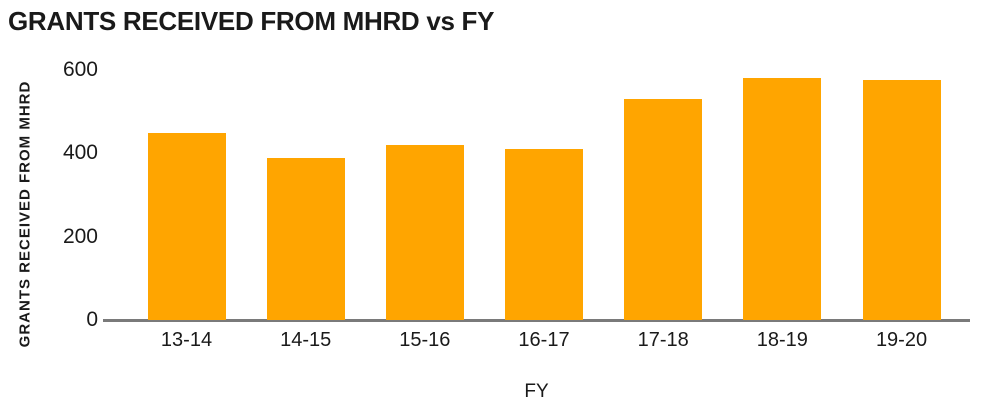 This screenshot has height=412, width=983. Describe the element at coordinates (80, 69) in the screenshot. I see `y-tick-label-600: 600` at that location.